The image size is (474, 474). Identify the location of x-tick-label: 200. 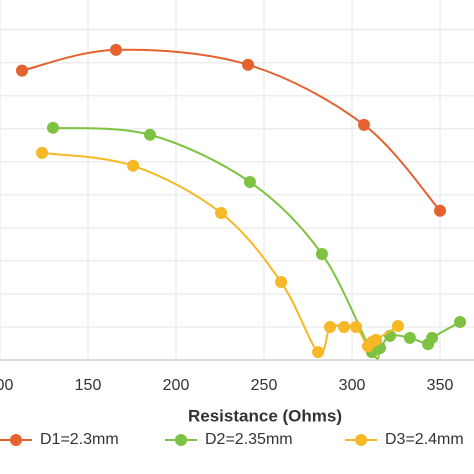
(176, 385).